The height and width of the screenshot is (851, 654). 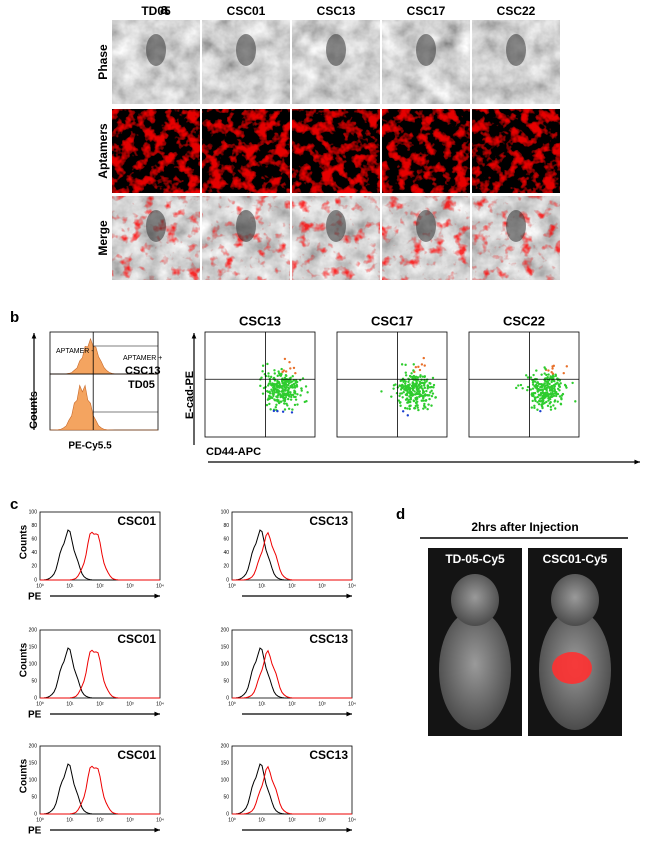 I want to click on axis-label: PE, so click(x=35, y=715).